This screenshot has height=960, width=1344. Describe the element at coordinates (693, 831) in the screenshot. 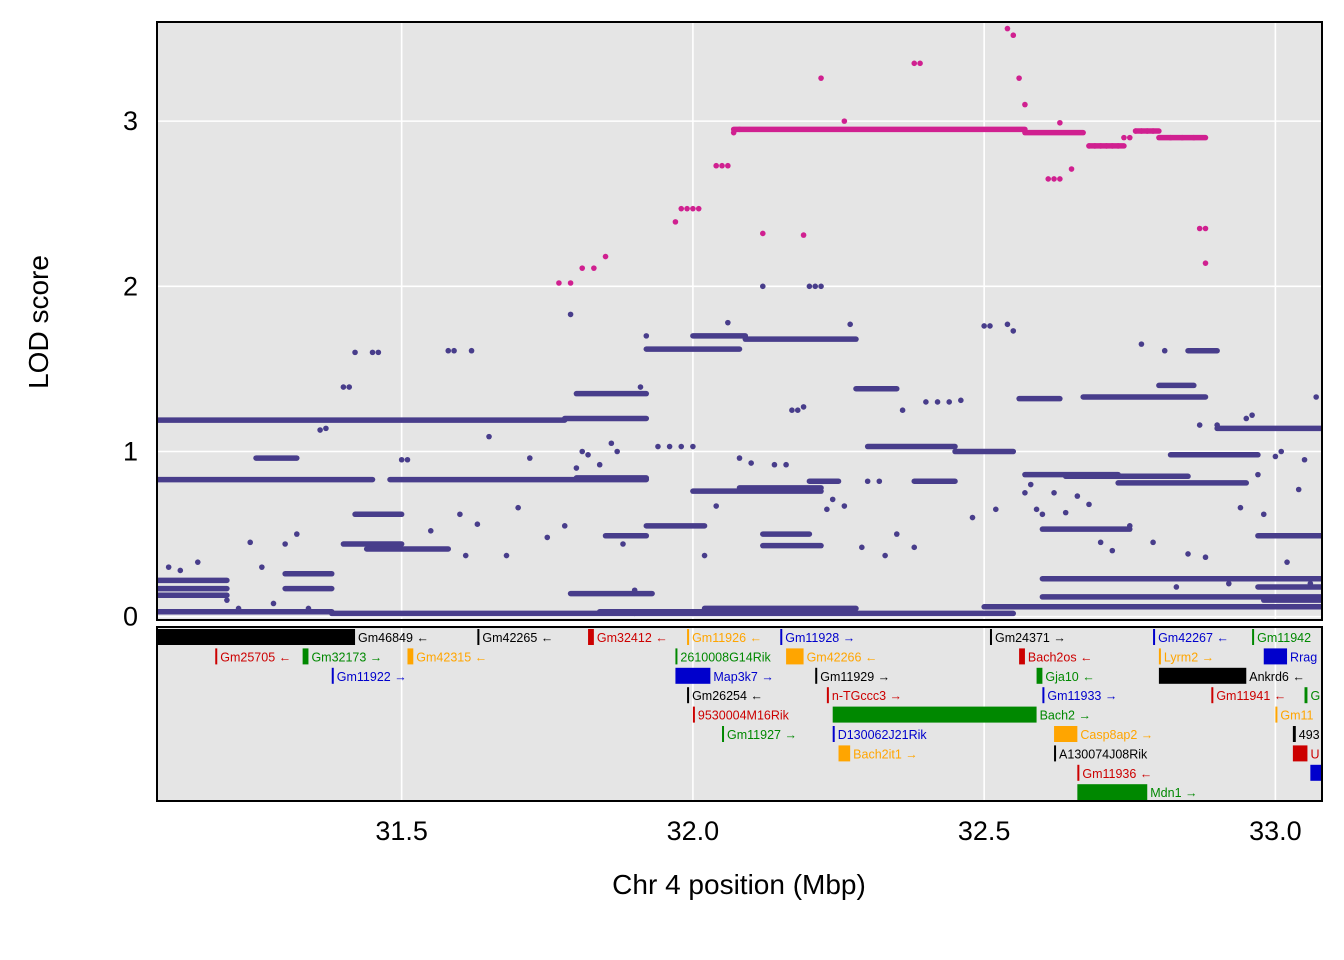

I see `x-tick-label: 32.0` at that location.